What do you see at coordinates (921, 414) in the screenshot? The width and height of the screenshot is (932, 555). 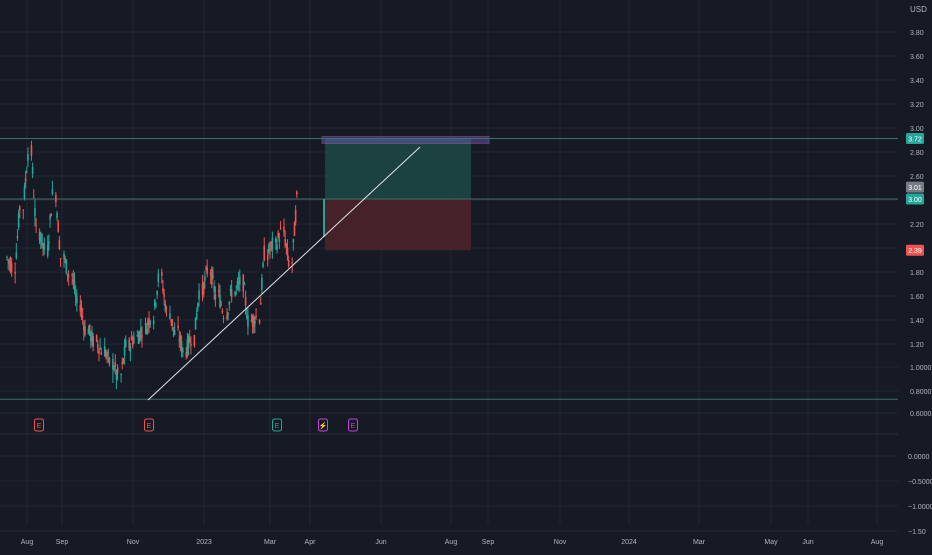 I see `price-tick-label: 0.6000` at bounding box center [921, 414].